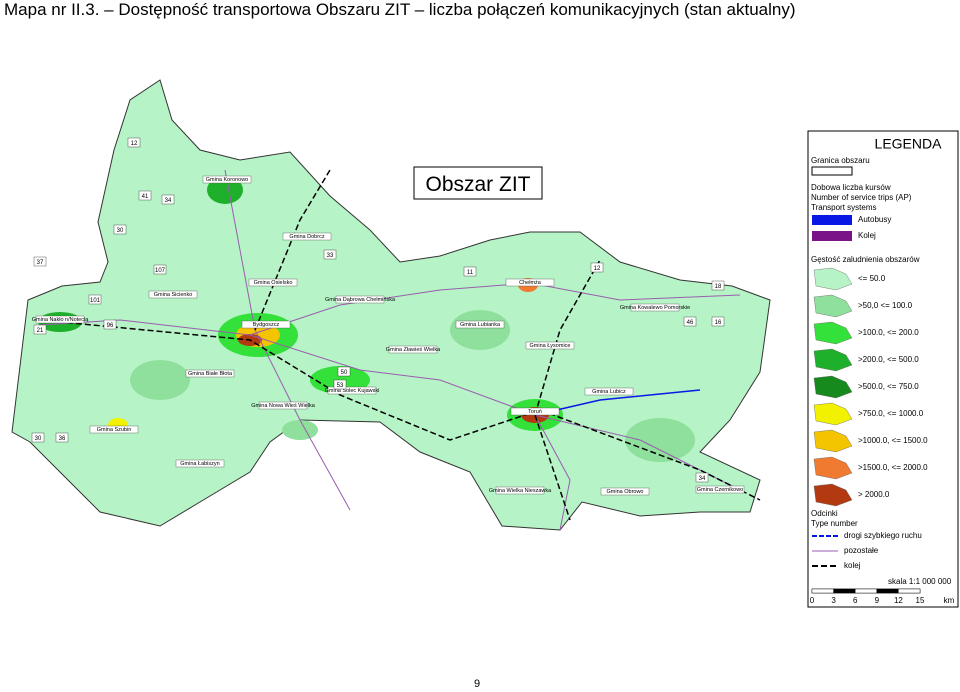  What do you see at coordinates (898, 600) in the screenshot?
I see `scale-tick-label: 12` at bounding box center [898, 600].